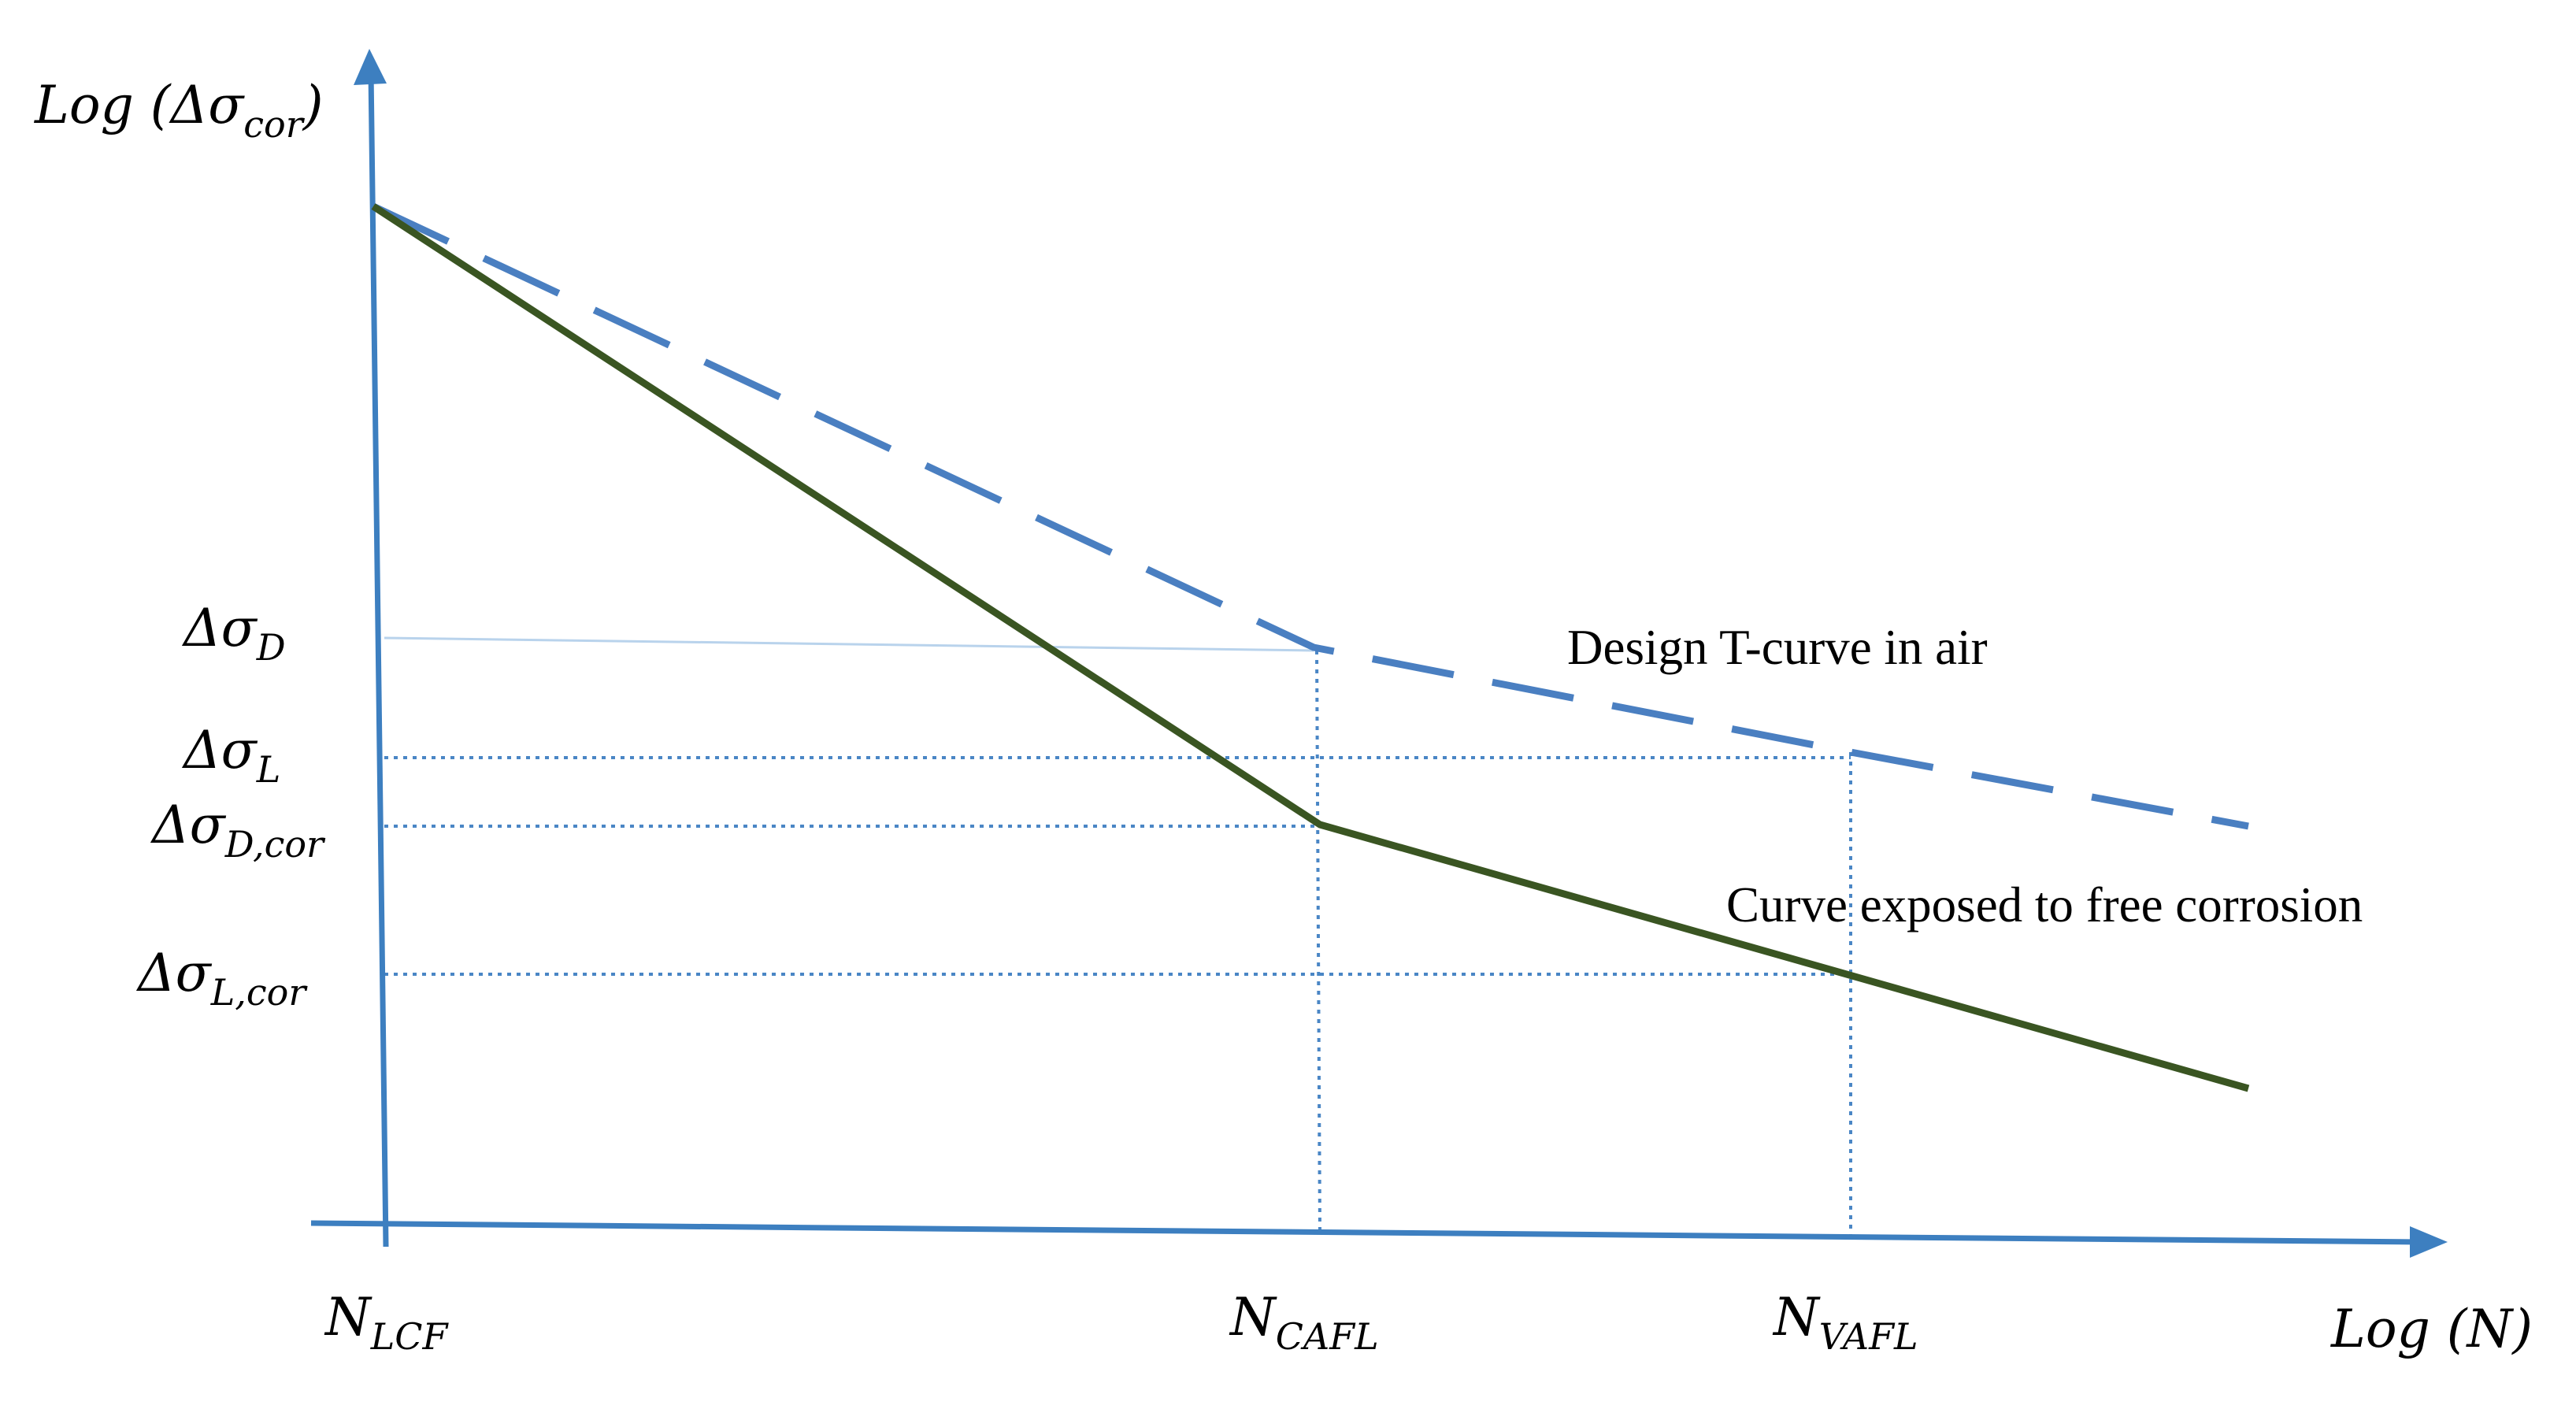  What do you see at coordinates (1304, 1322) in the screenshot?
I see `x-tick-n-cafl: NCAFL` at bounding box center [1304, 1322].